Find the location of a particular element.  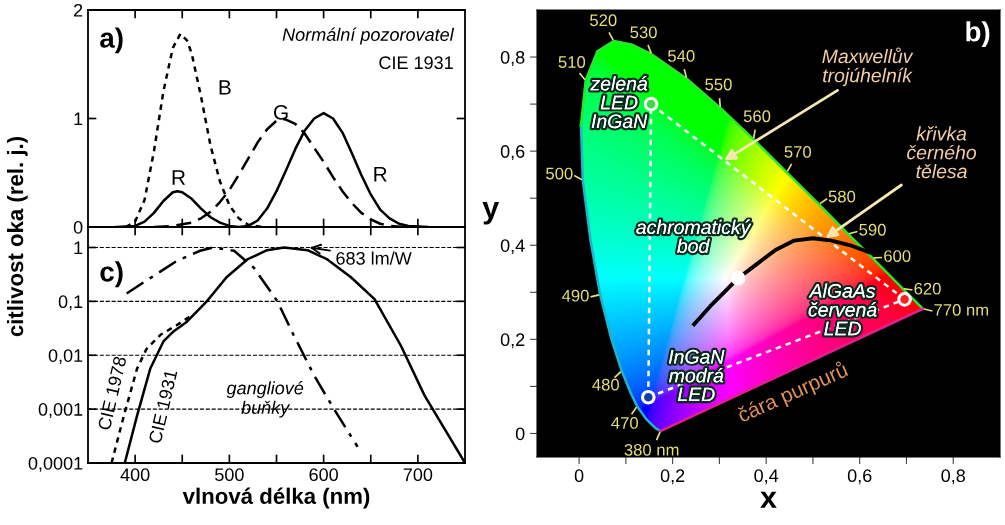

y-axis-title: y is located at coordinates (491, 213).